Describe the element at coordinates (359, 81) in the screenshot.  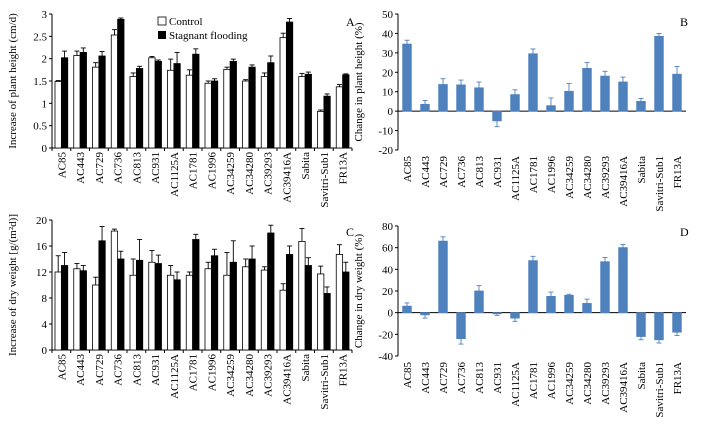
I see `panel-b-ylabel: Change in plant height (%)` at that location.